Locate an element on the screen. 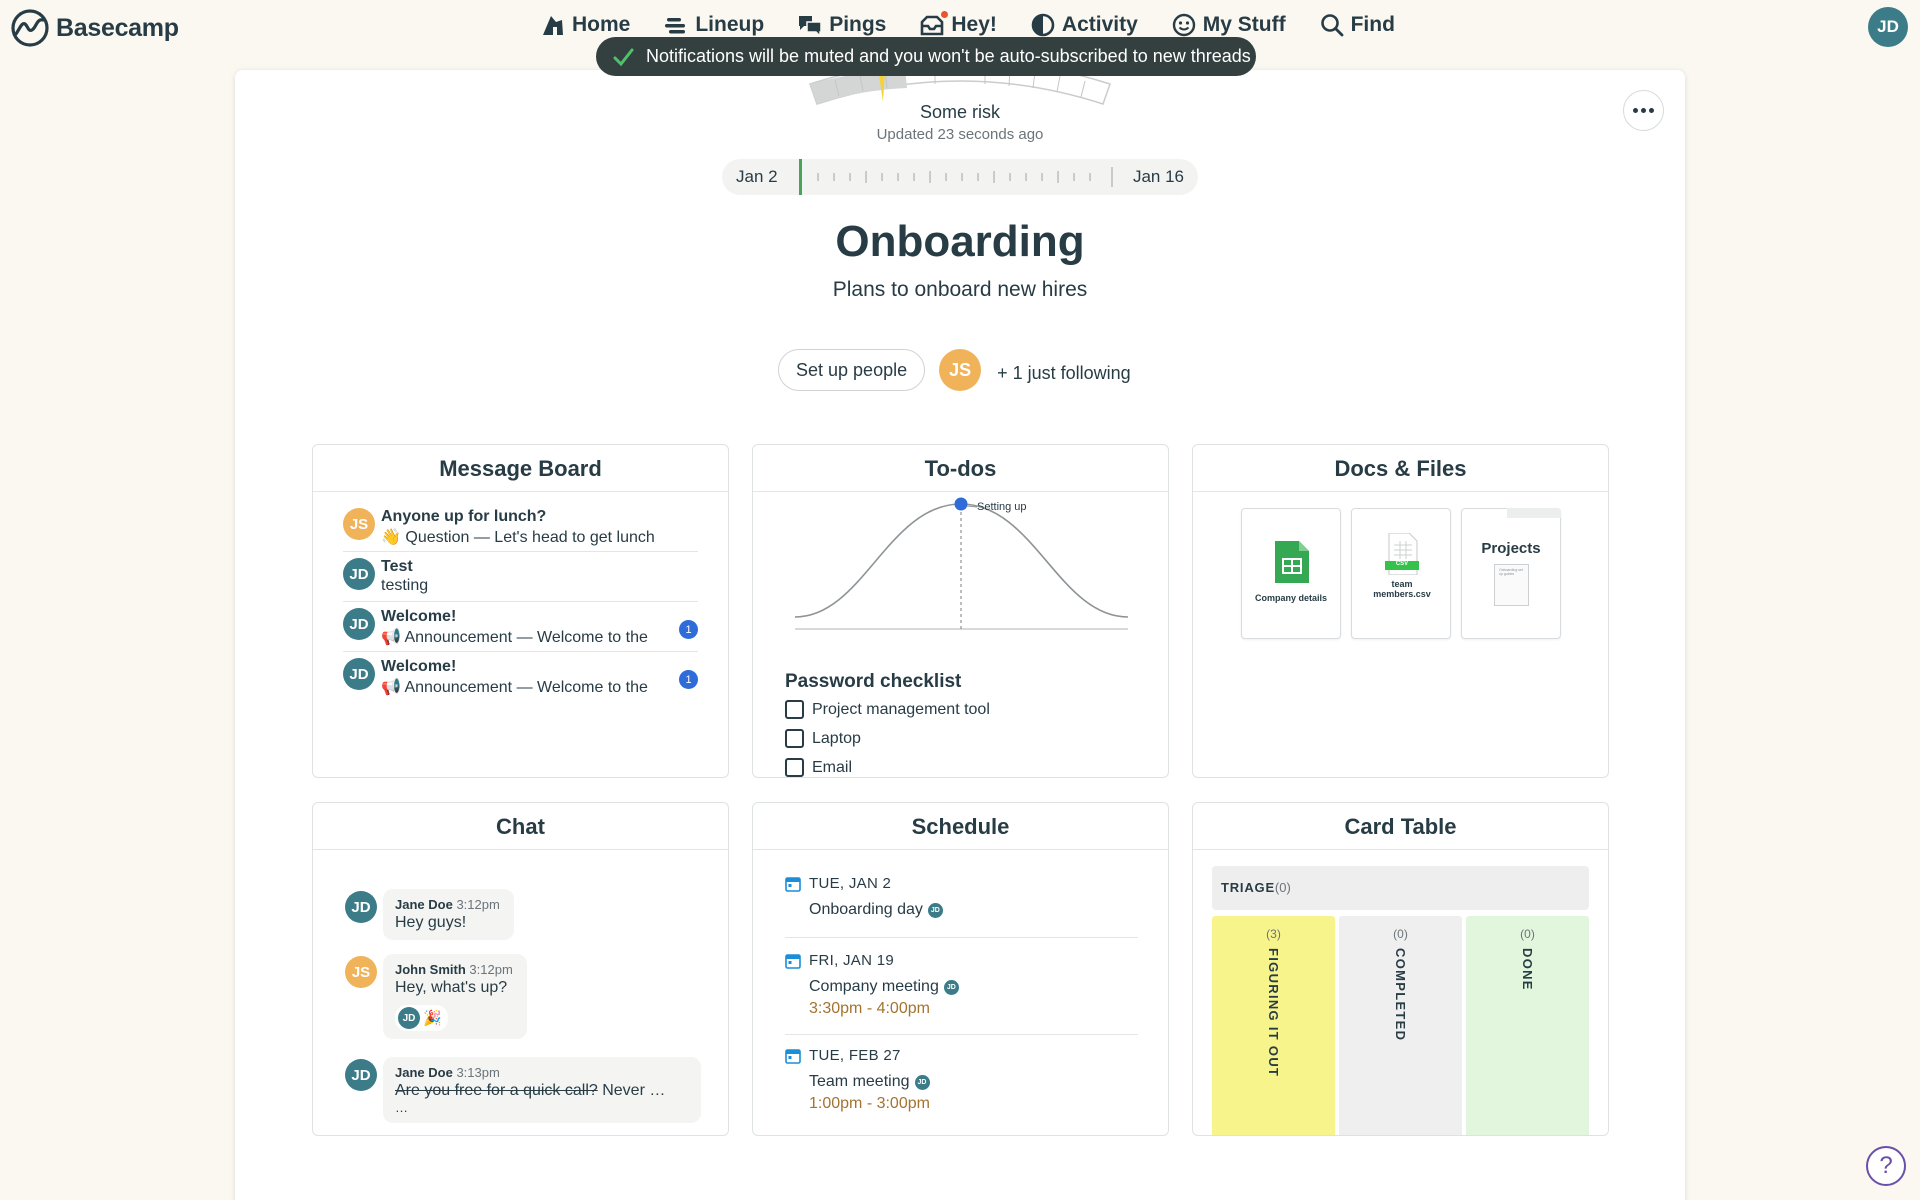 This screenshot has width=1920, height=1200. nav-home: Home is located at coordinates (585, 25).